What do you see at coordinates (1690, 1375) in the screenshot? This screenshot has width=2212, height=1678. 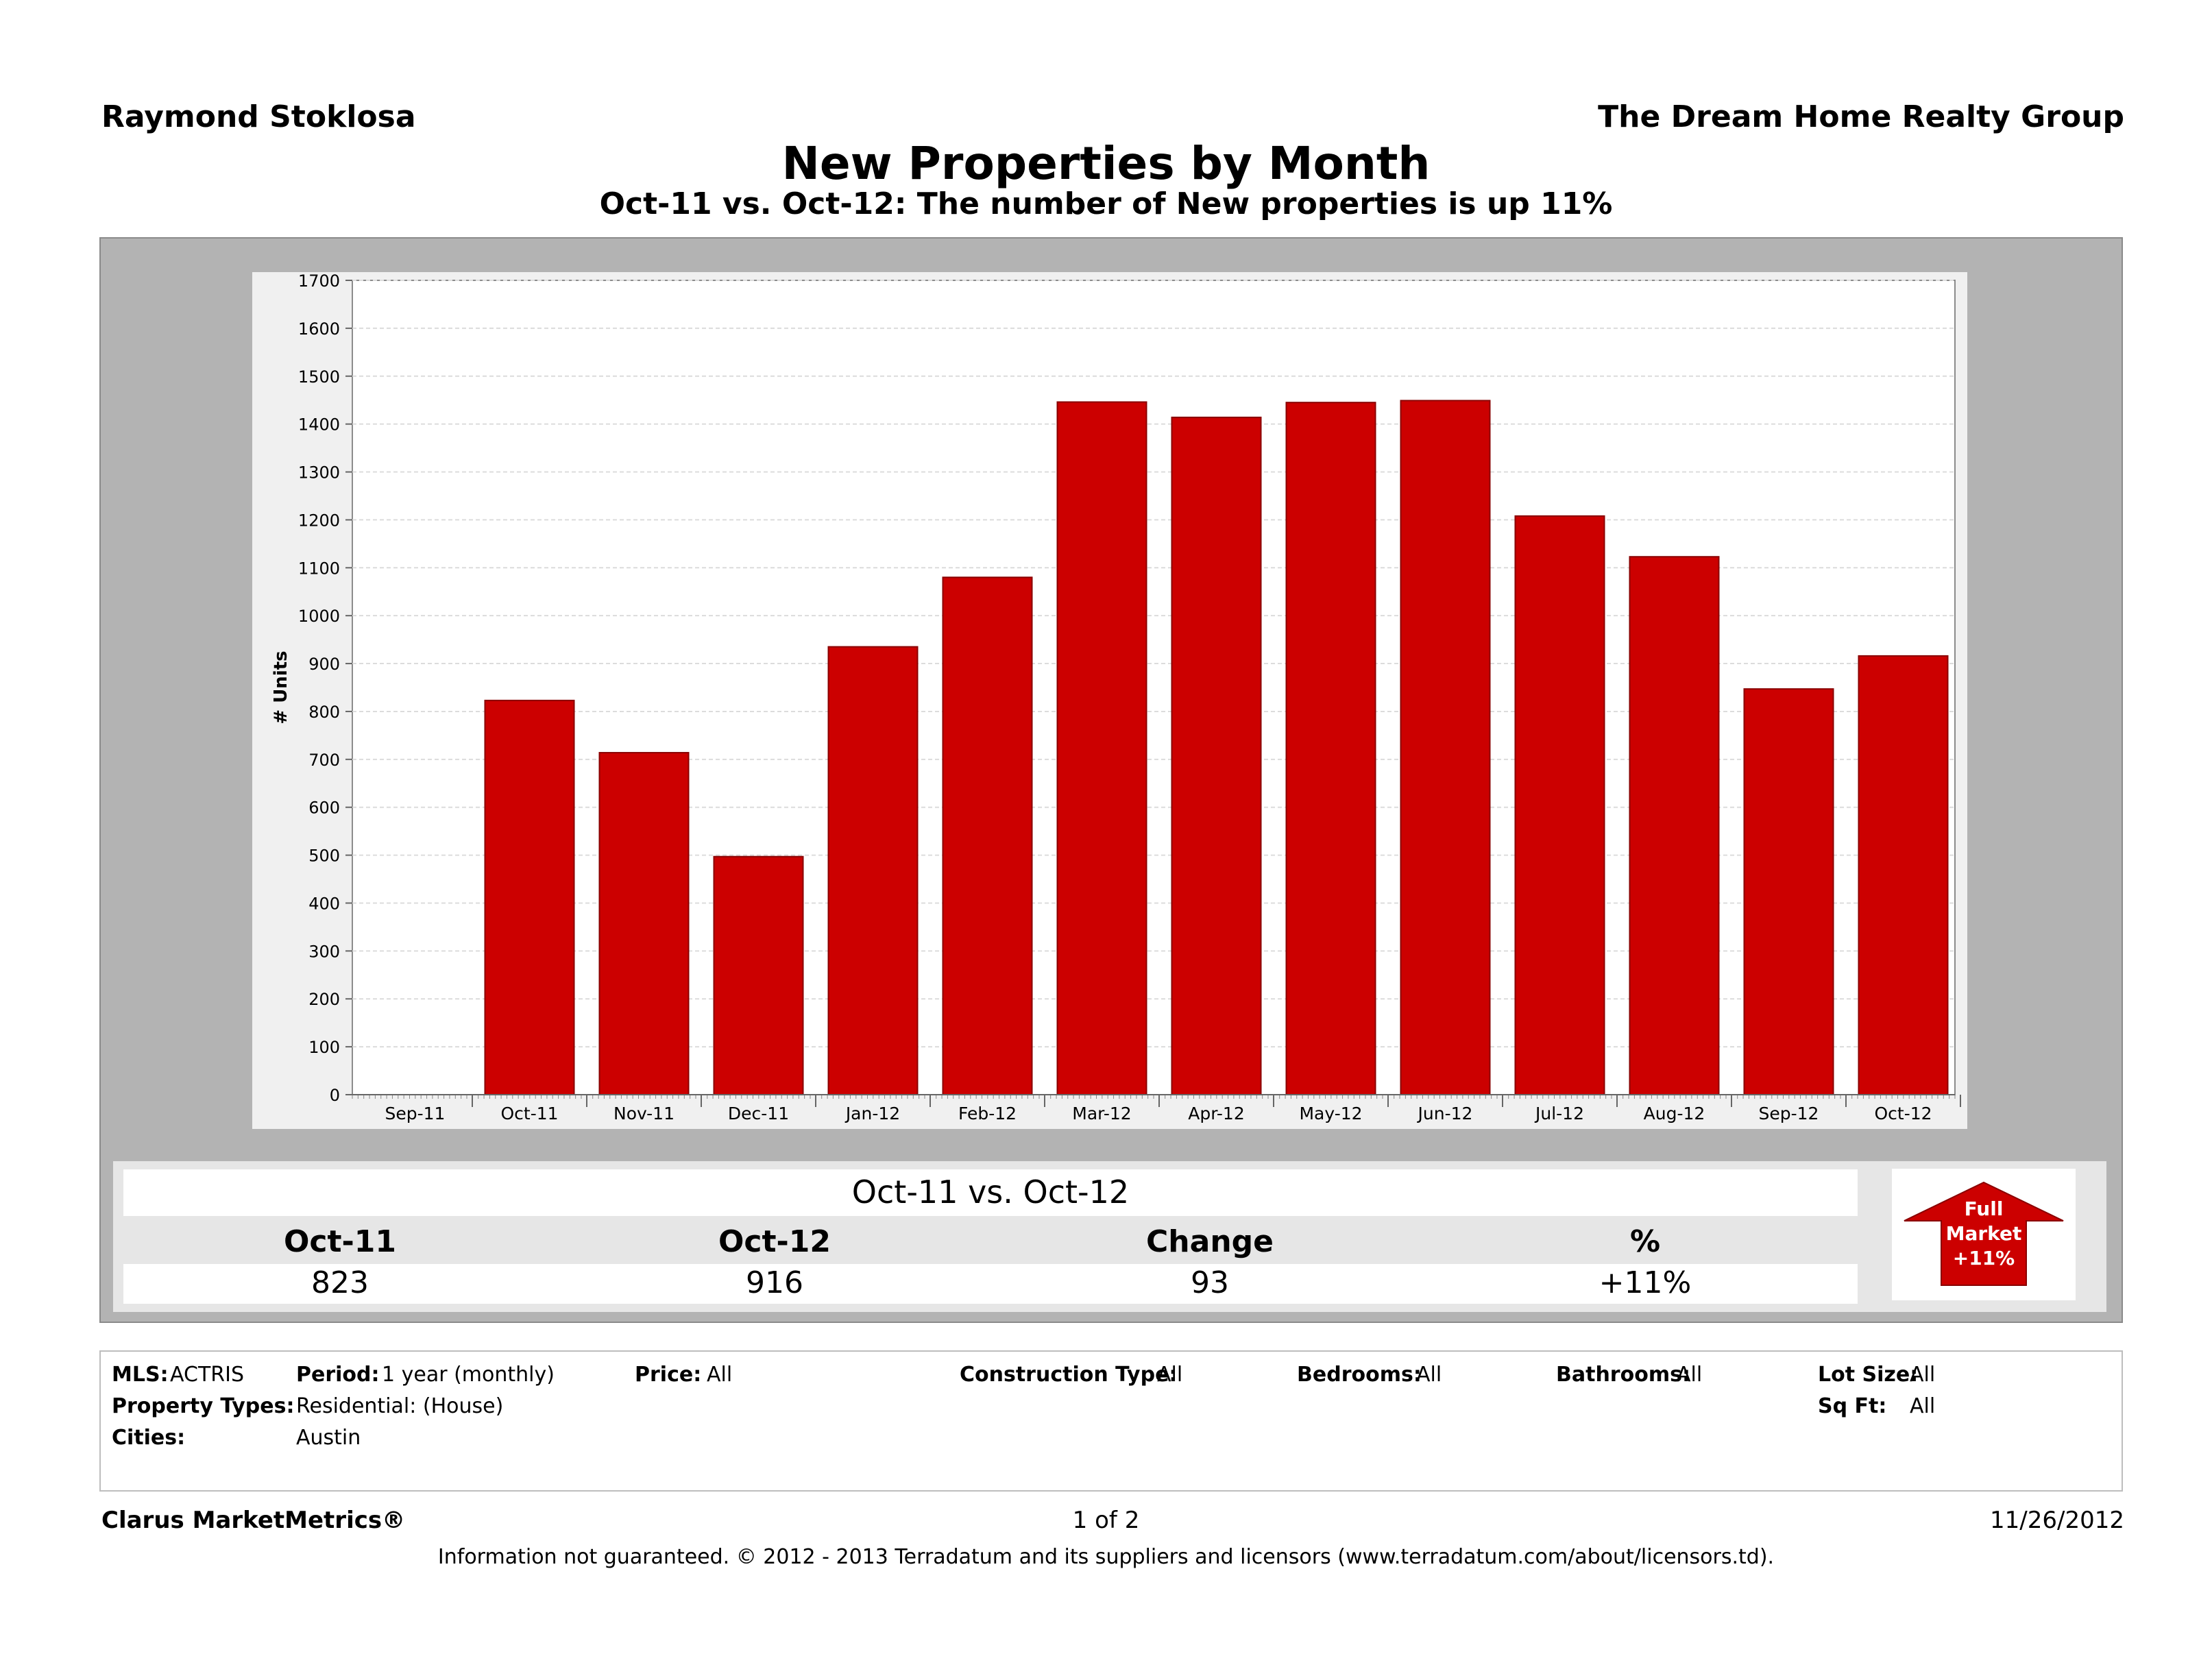 I see `bathrooms-value: All` at bounding box center [1690, 1375].